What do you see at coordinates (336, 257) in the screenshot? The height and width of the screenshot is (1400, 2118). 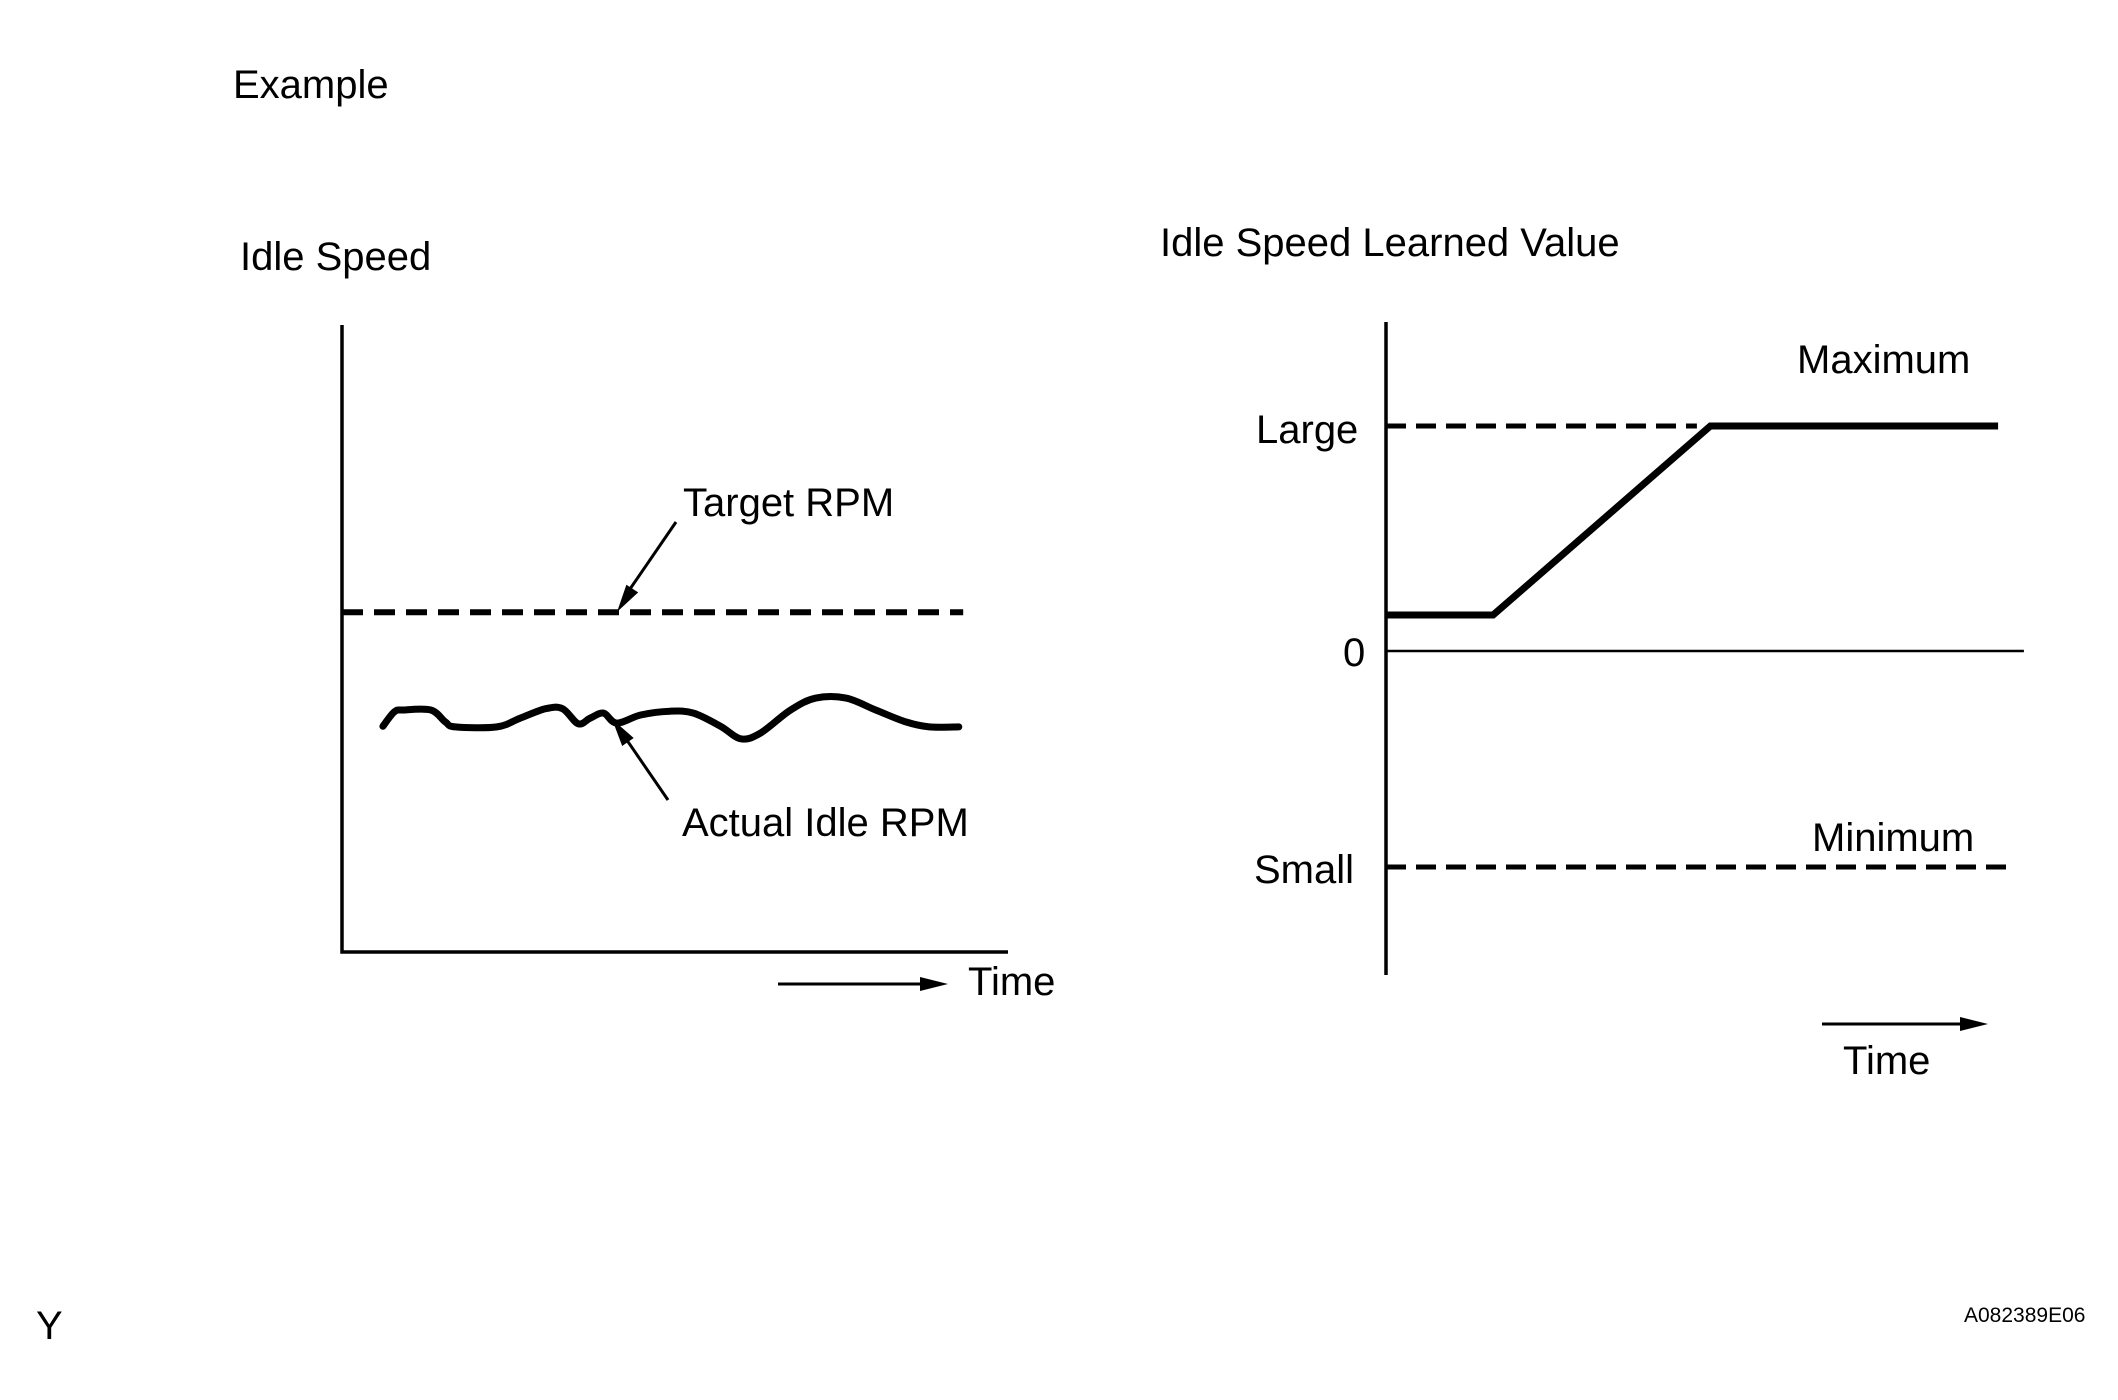 I see `left-chart-title: Idle Speed` at bounding box center [336, 257].